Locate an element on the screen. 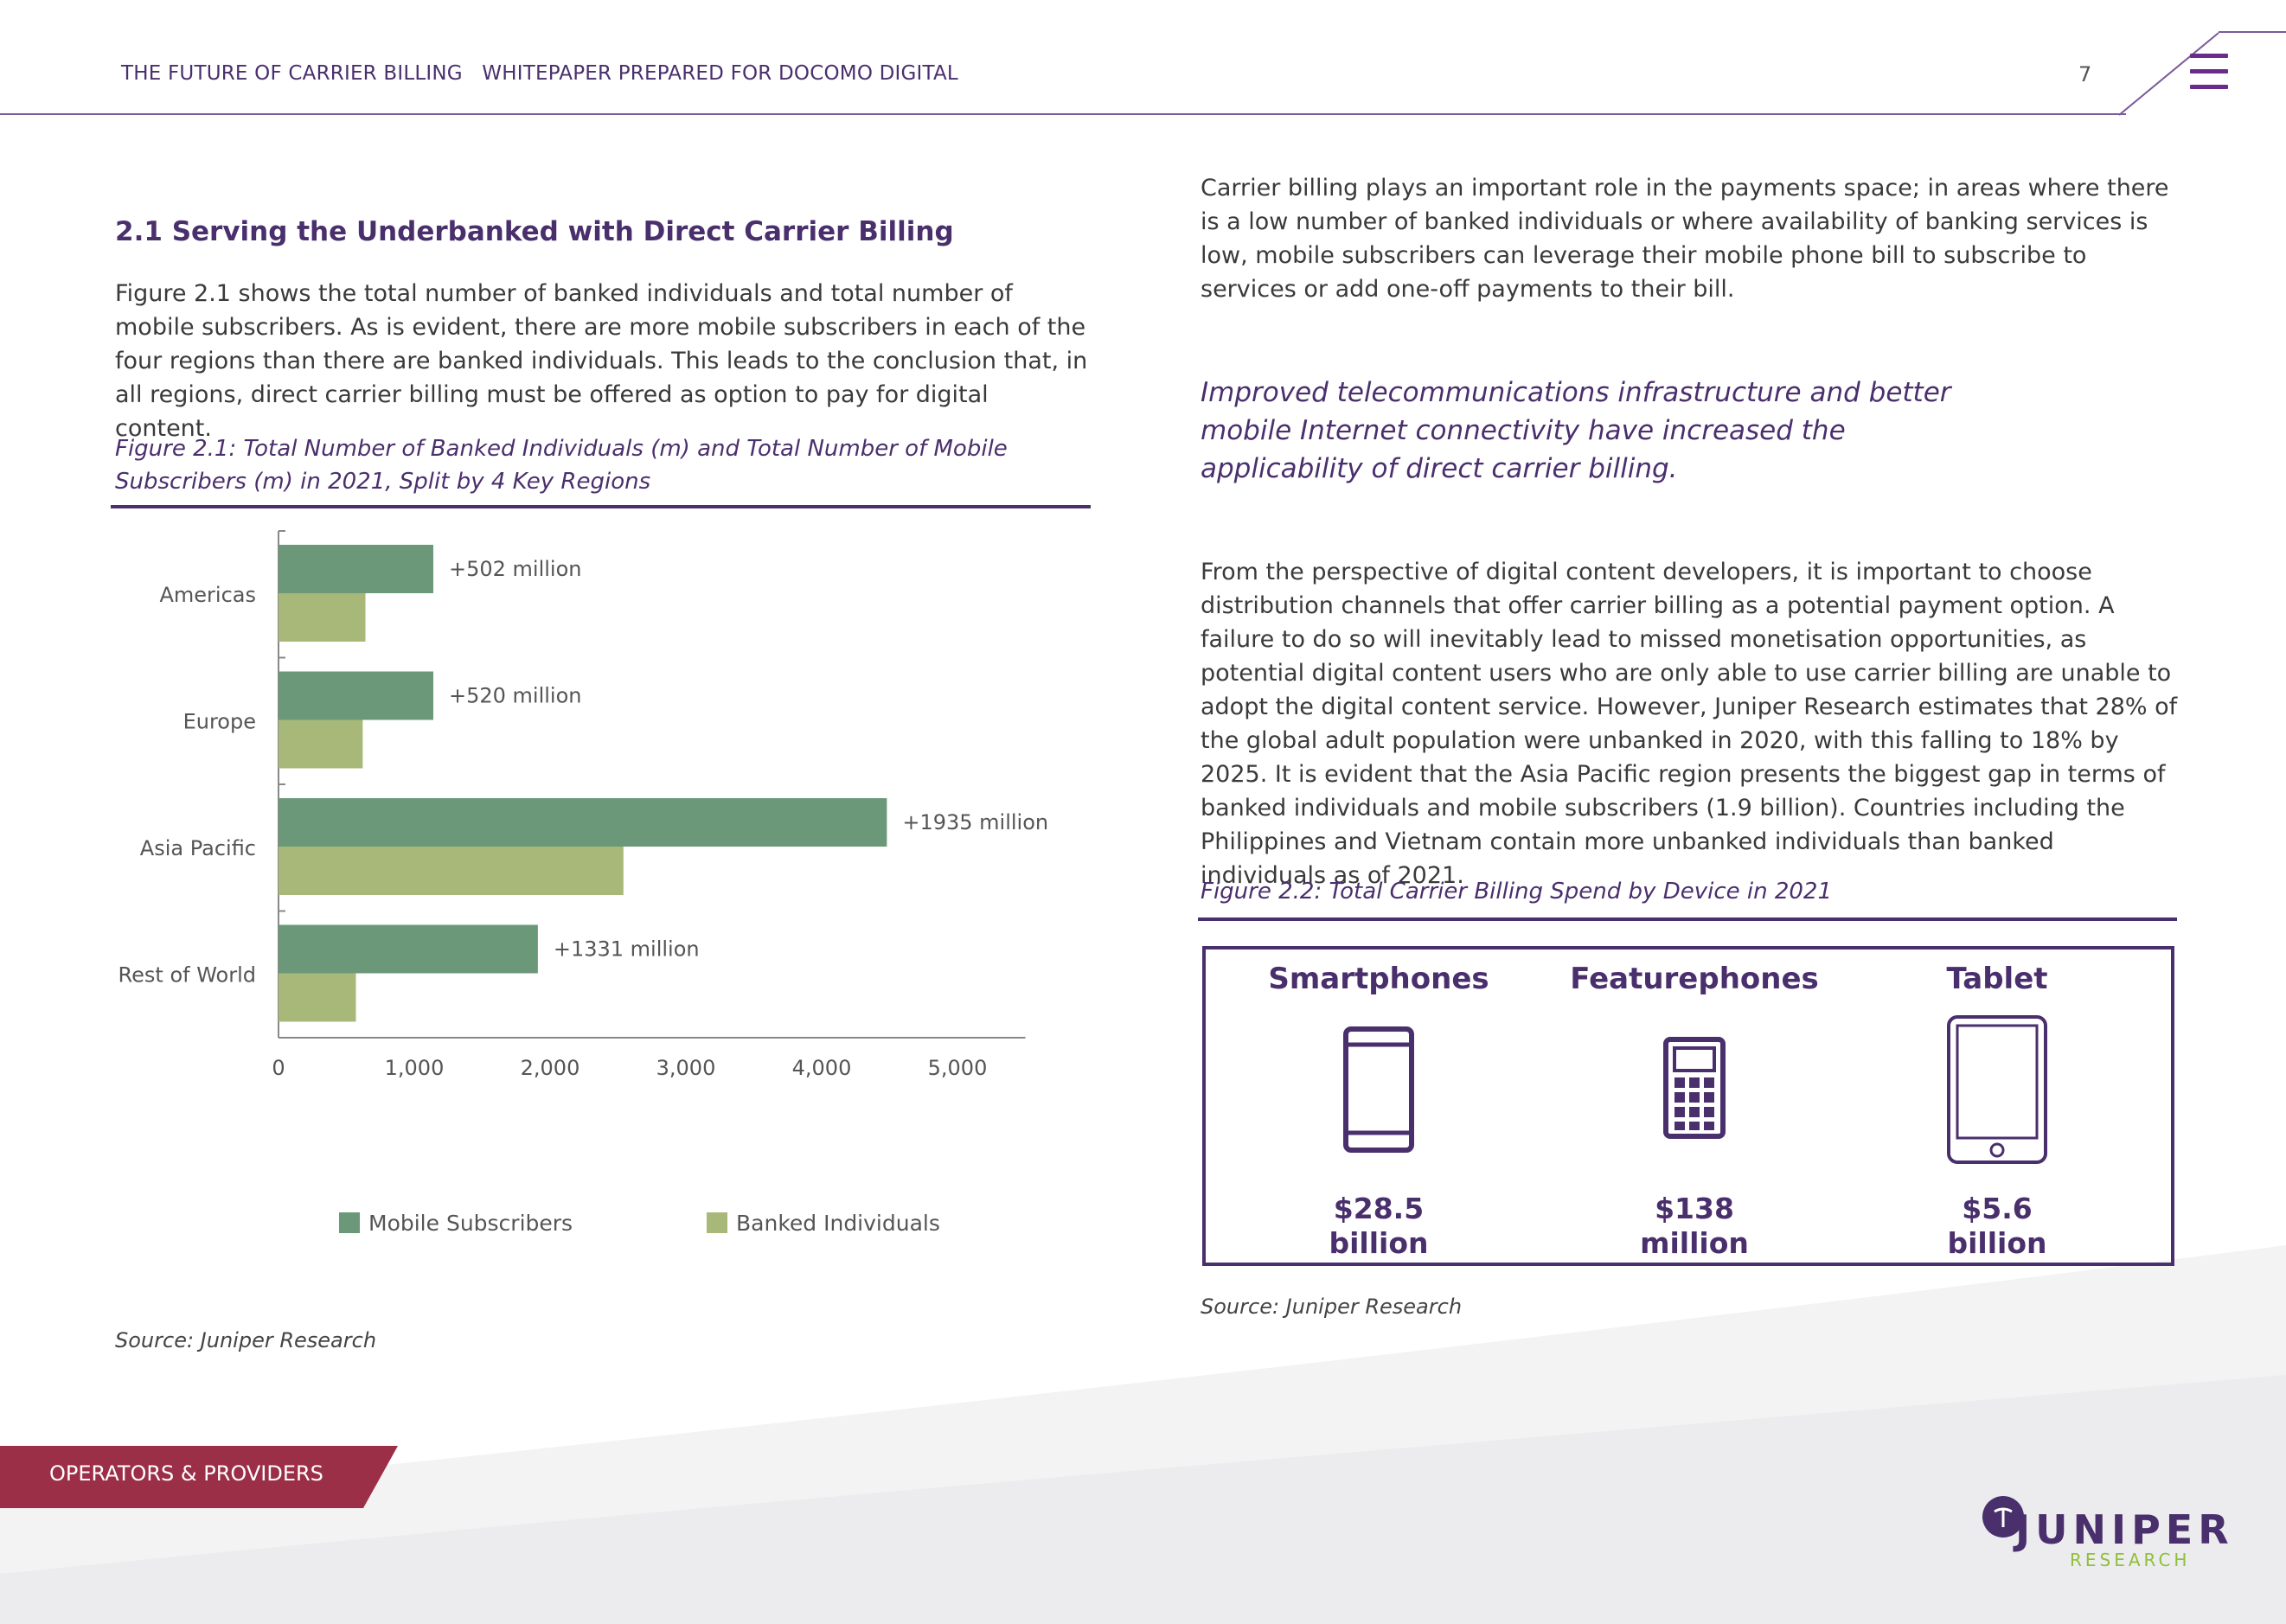  device-name: Tablet is located at coordinates (1997, 979).